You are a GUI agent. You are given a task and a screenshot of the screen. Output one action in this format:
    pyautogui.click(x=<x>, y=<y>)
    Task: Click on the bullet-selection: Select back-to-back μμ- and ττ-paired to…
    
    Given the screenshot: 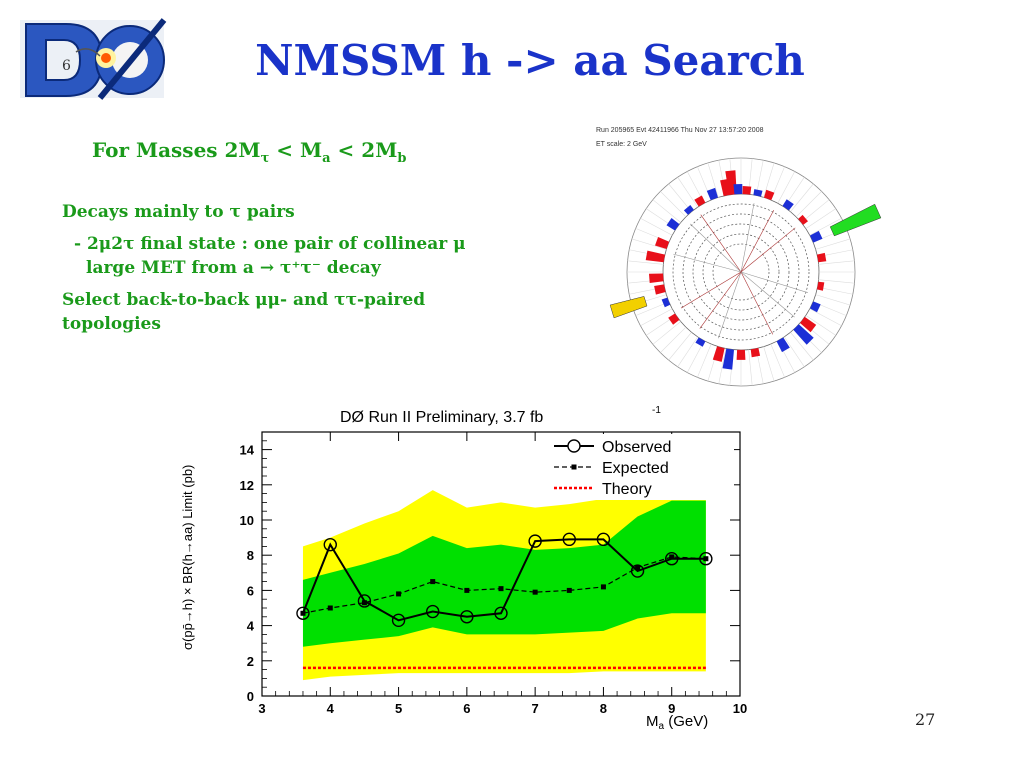 What is the action you would take?
    pyautogui.click(x=244, y=312)
    